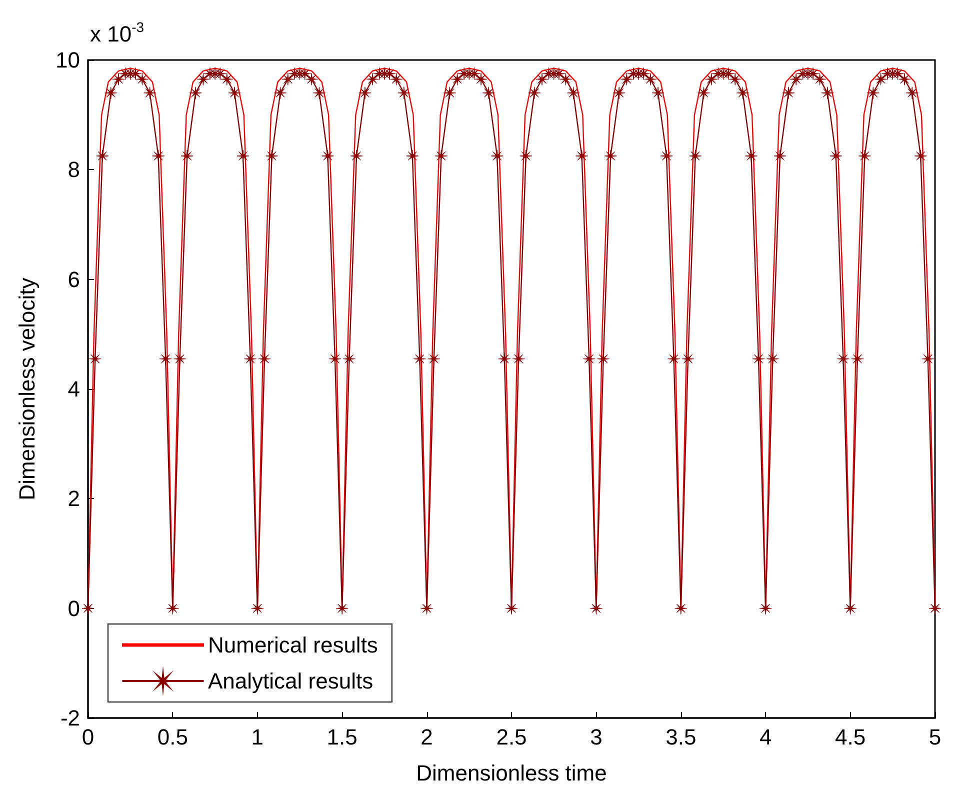  Describe the element at coordinates (257, 737) in the screenshot. I see `x-tick-label: 1` at that location.